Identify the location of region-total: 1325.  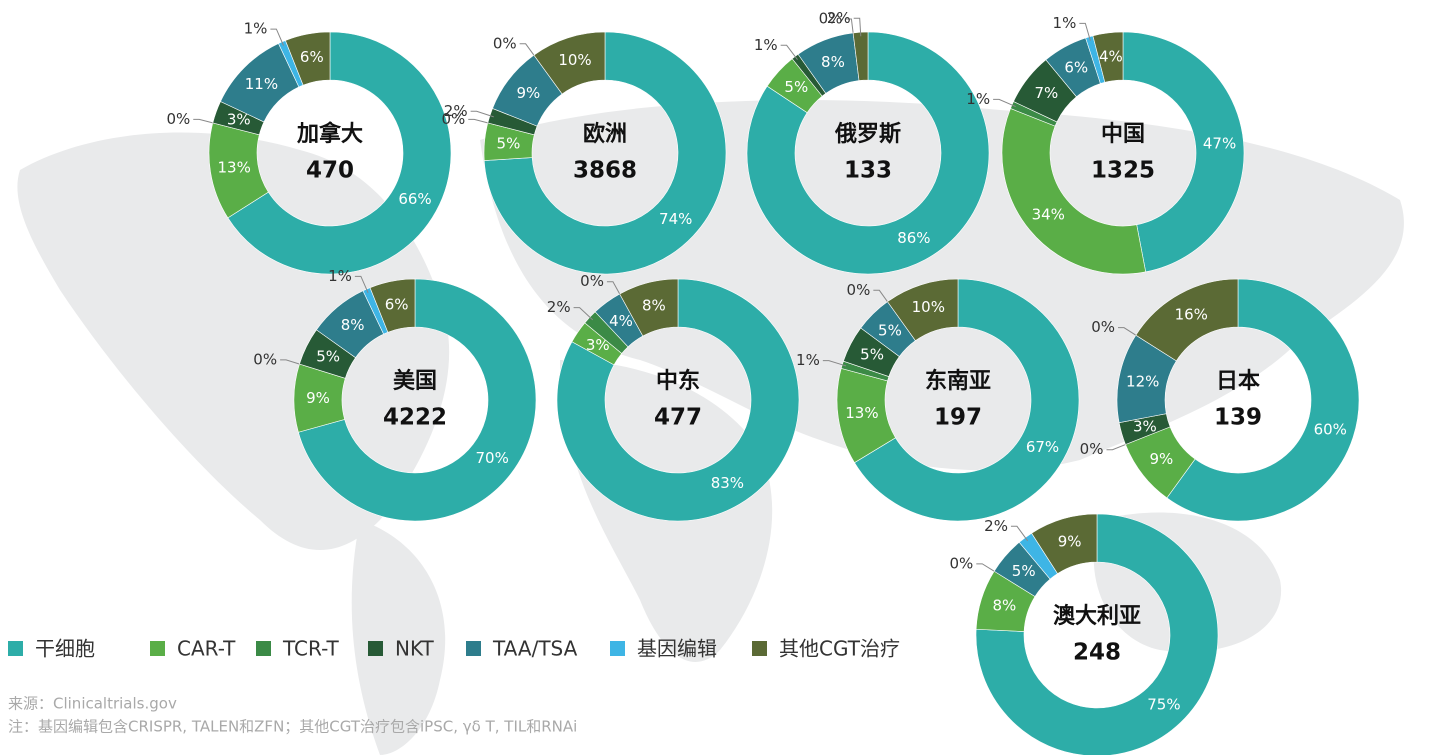
(1123, 171).